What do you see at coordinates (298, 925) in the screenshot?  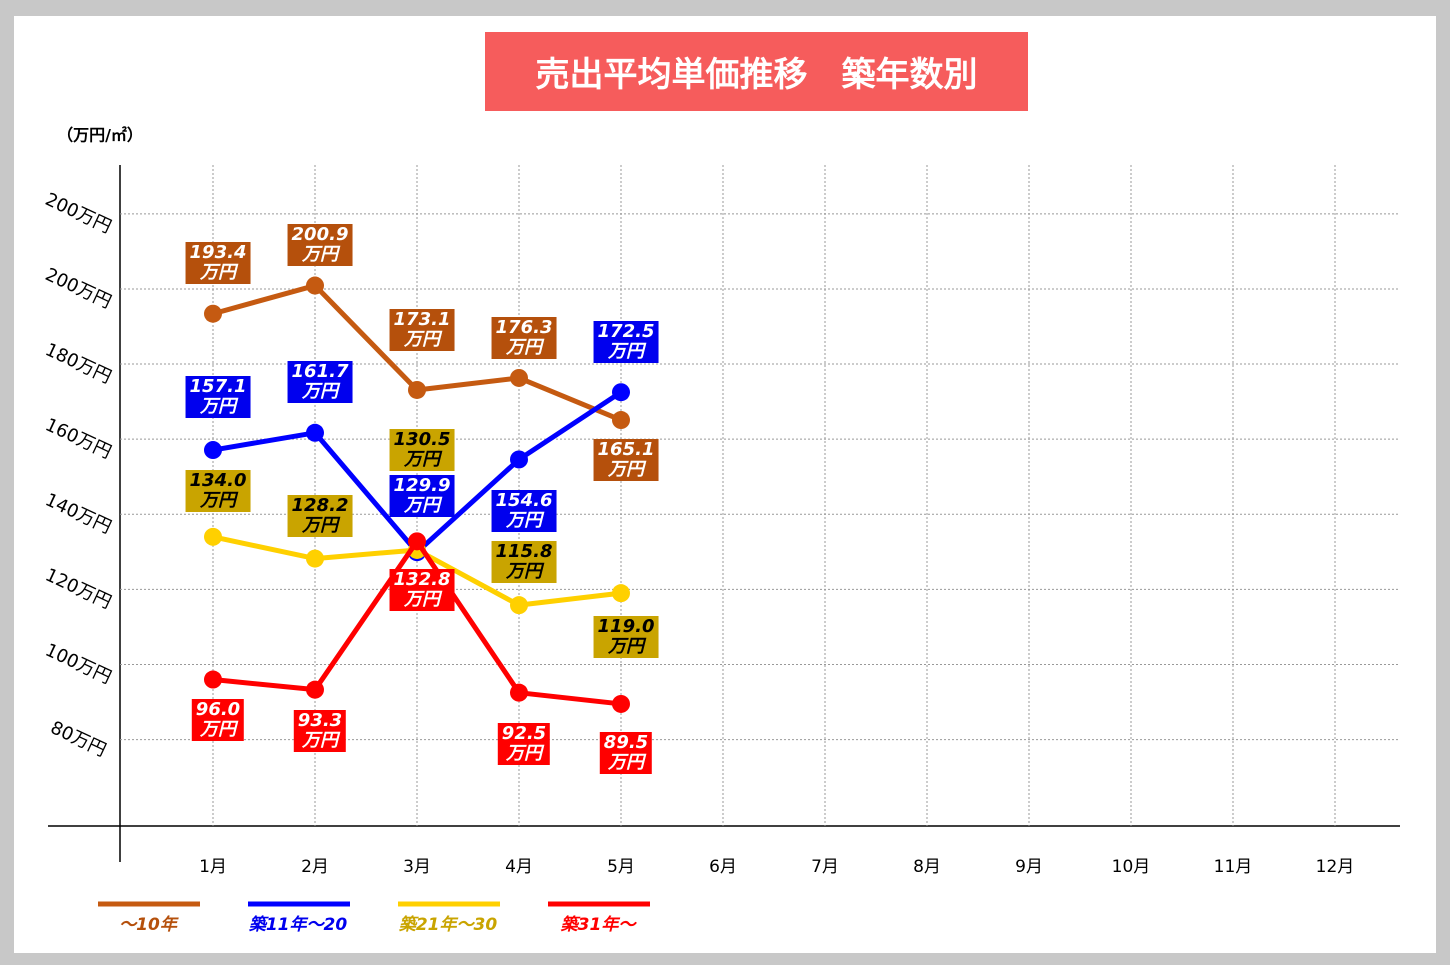 I see `legend-label: 築11年～20` at bounding box center [298, 925].